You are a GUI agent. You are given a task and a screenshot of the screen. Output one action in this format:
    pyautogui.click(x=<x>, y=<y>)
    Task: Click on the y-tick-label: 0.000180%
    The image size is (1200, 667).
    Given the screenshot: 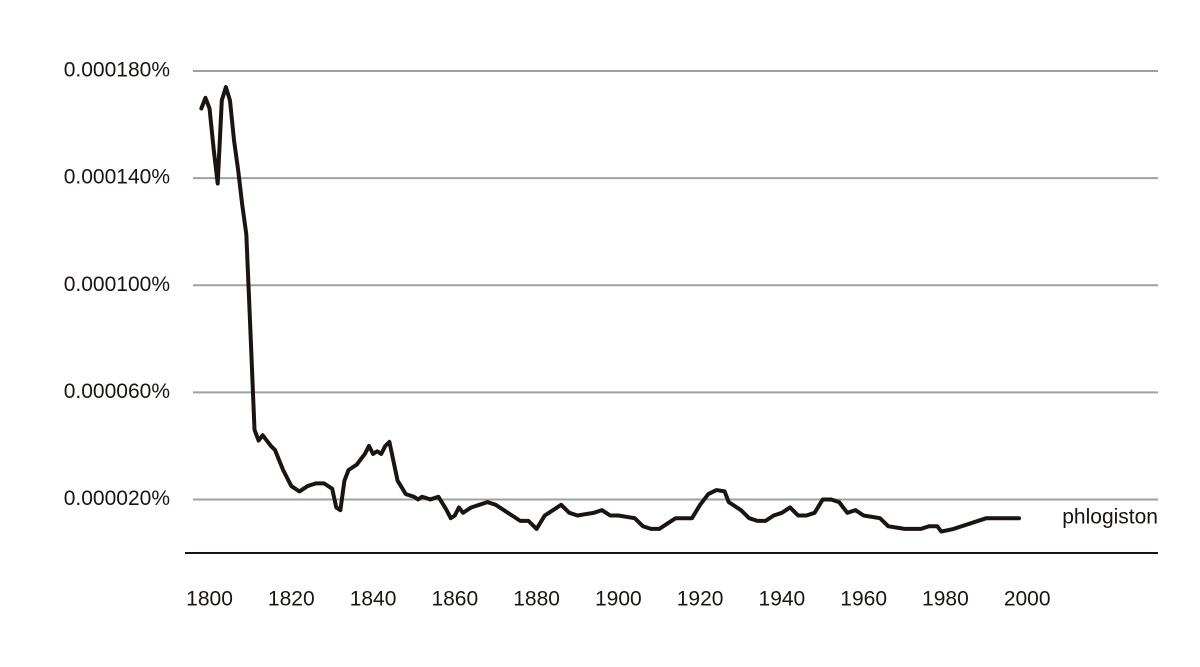 What is the action you would take?
    pyautogui.click(x=117, y=70)
    